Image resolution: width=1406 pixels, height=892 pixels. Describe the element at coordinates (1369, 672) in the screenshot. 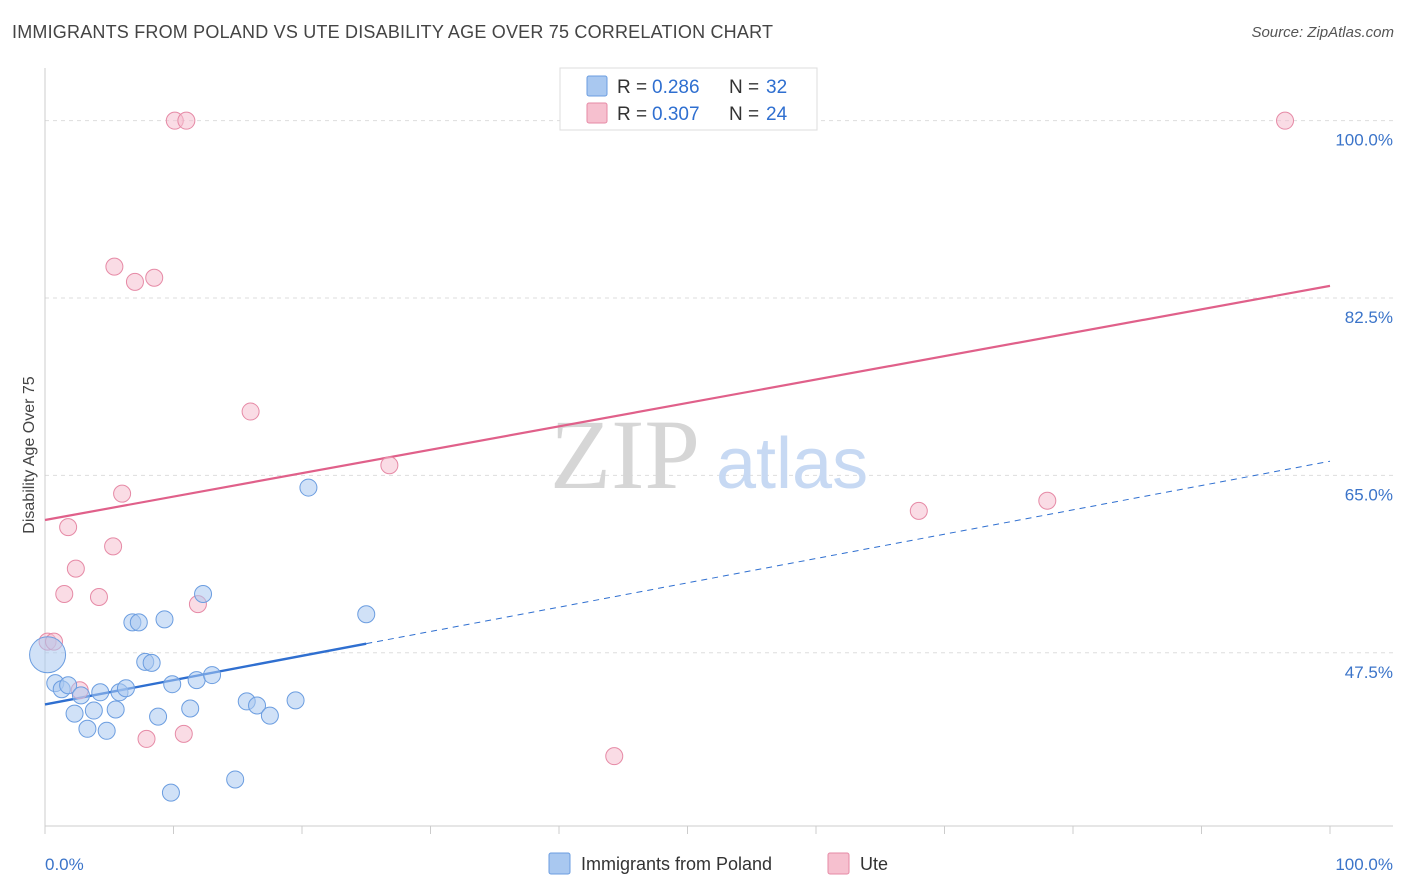

I see `y-tick-label: 47.5%` at that location.